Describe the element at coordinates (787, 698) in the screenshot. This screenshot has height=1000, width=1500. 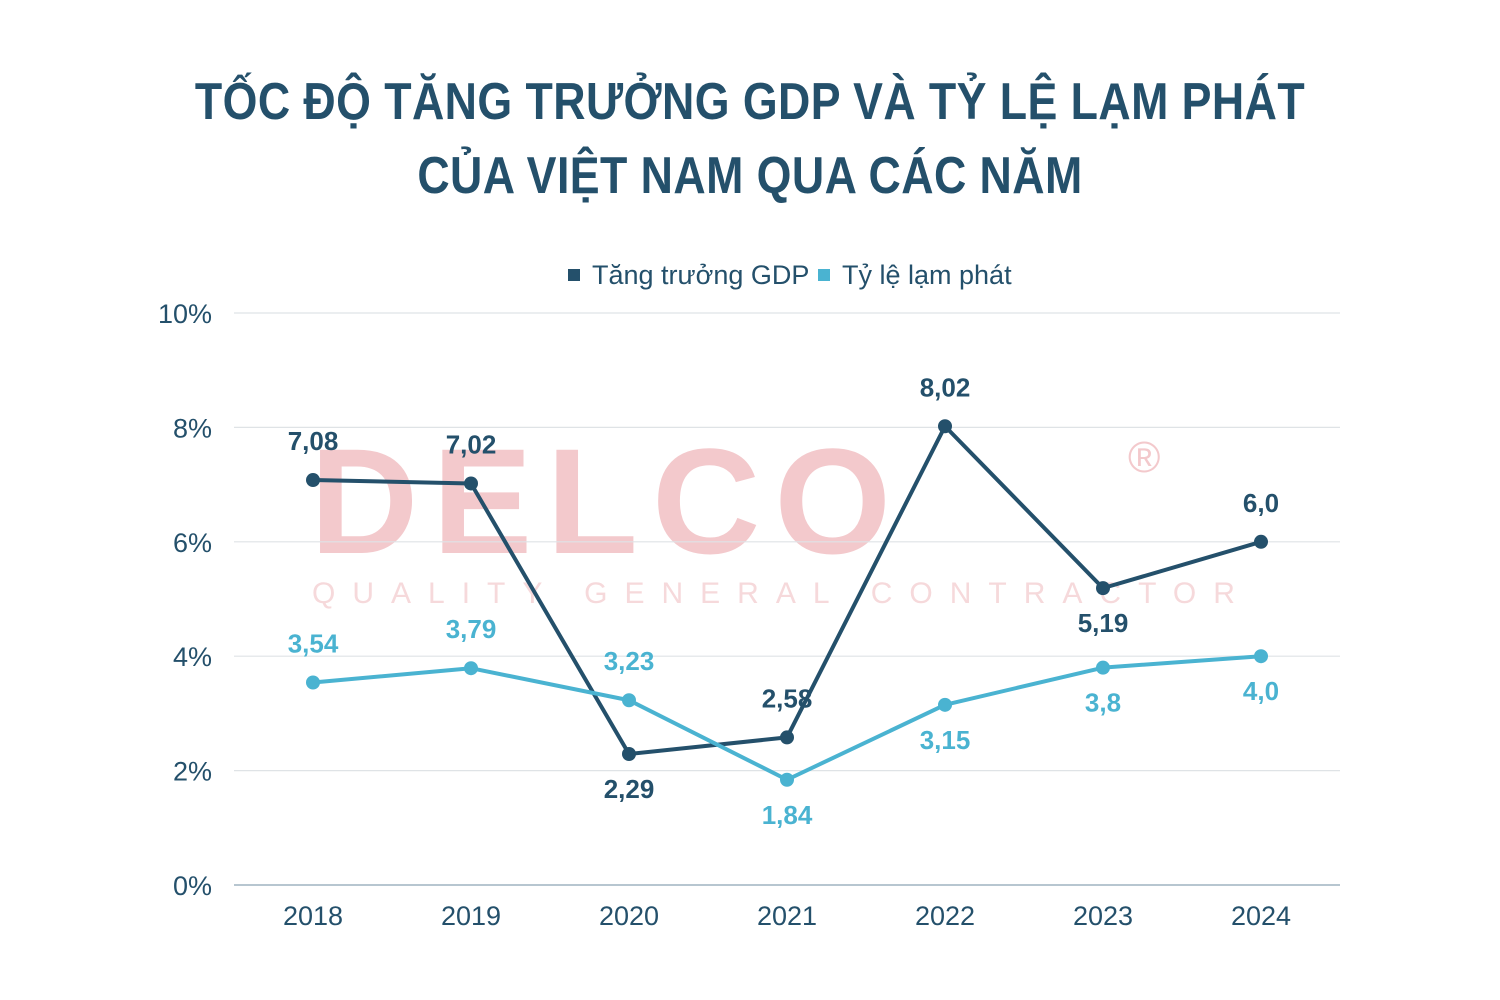
I see `data-label-gdp: 2,58` at that location.